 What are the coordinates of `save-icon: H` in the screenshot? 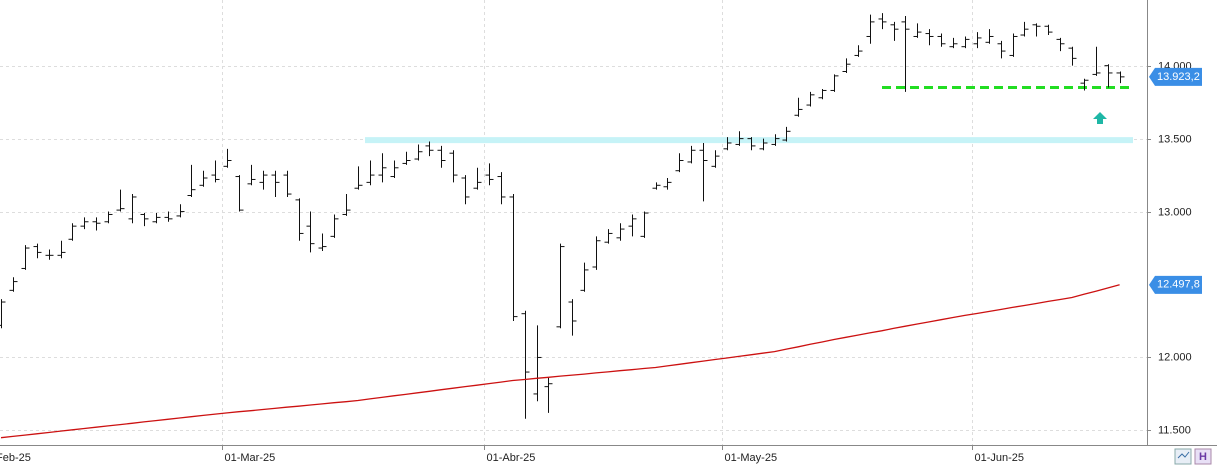 It's located at (1203, 457).